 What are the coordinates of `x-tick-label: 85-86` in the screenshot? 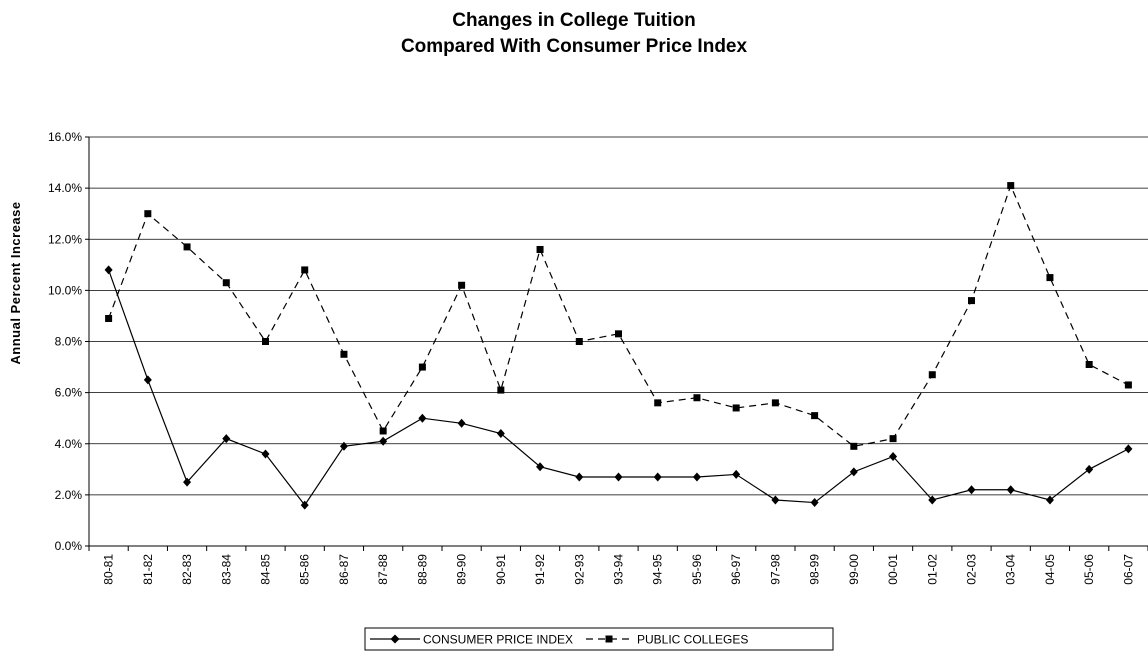 It's located at (305, 569).